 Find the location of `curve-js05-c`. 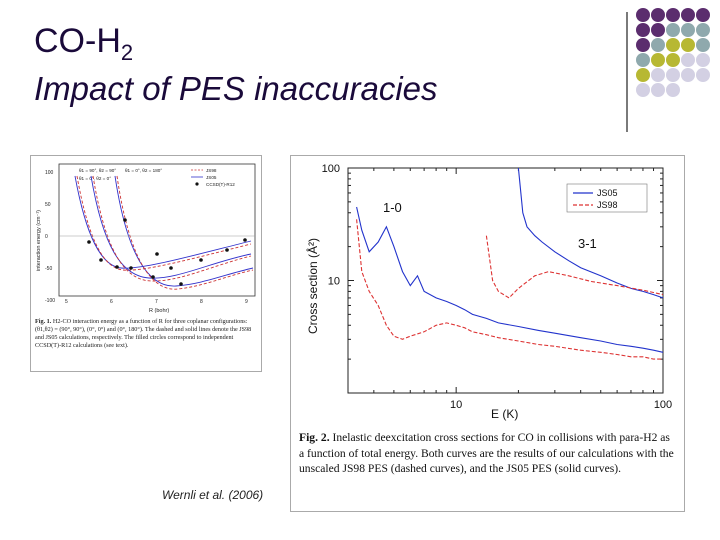

curve-js05-c is located at coordinates (184, 231).